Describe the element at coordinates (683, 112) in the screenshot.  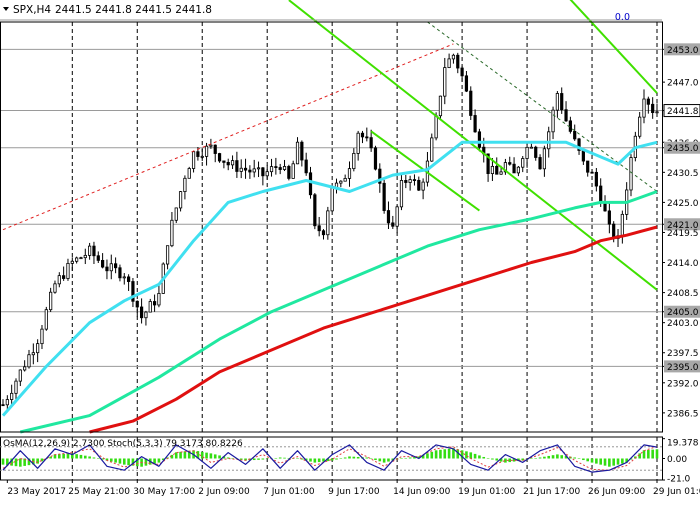
I see `y-tick-label: 2441.8` at that location.